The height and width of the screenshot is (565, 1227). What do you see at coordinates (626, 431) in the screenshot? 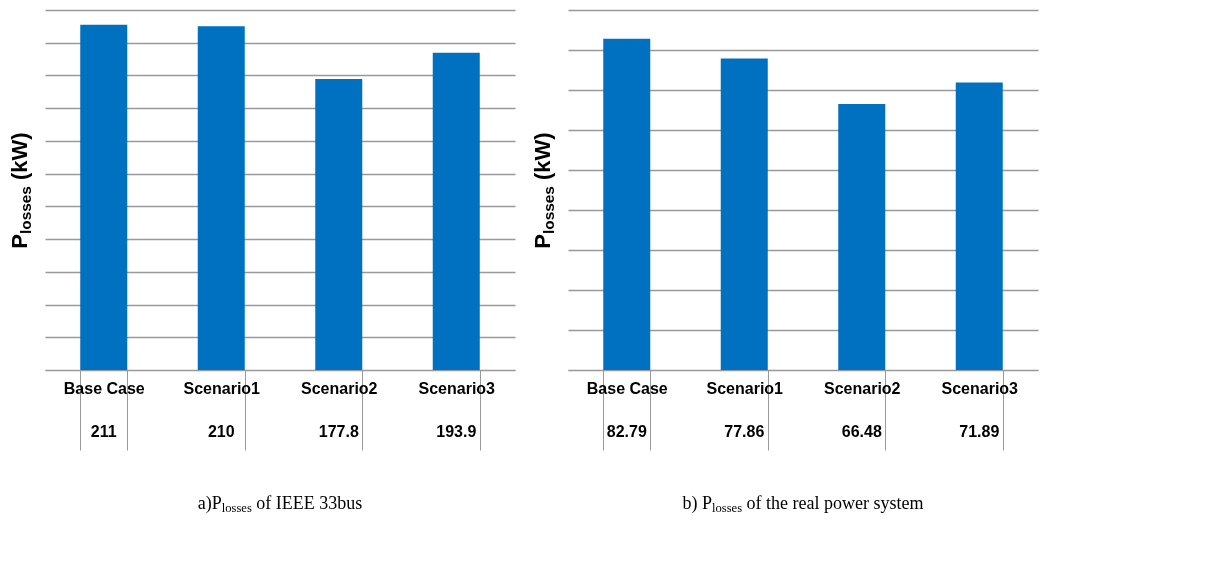
I see `data-label: 82.79` at bounding box center [626, 431].